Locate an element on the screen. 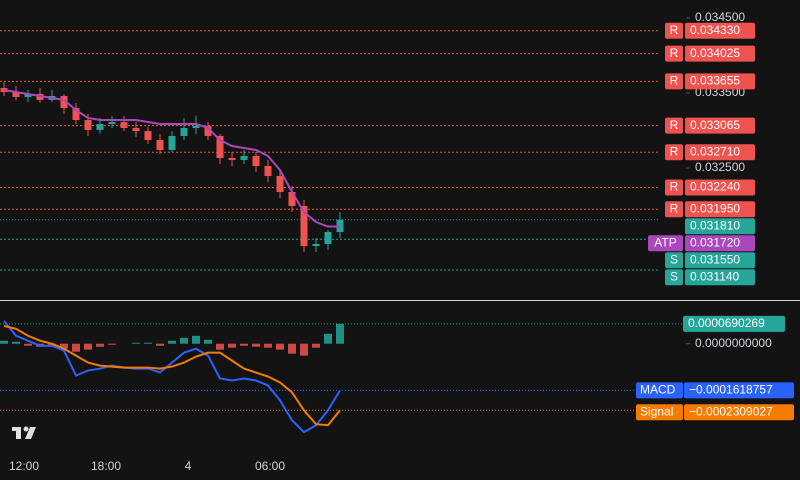  logo is located at coordinates (24, 432).